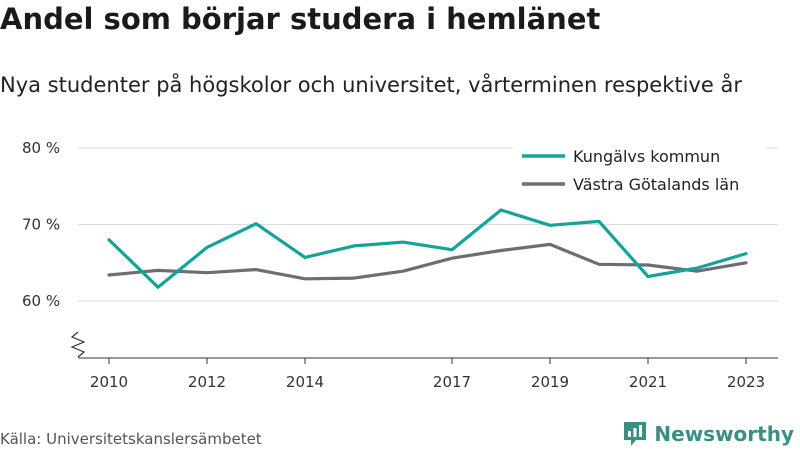  Describe the element at coordinates (41, 148) in the screenshot. I see `y-tick-label: 80 %` at that location.